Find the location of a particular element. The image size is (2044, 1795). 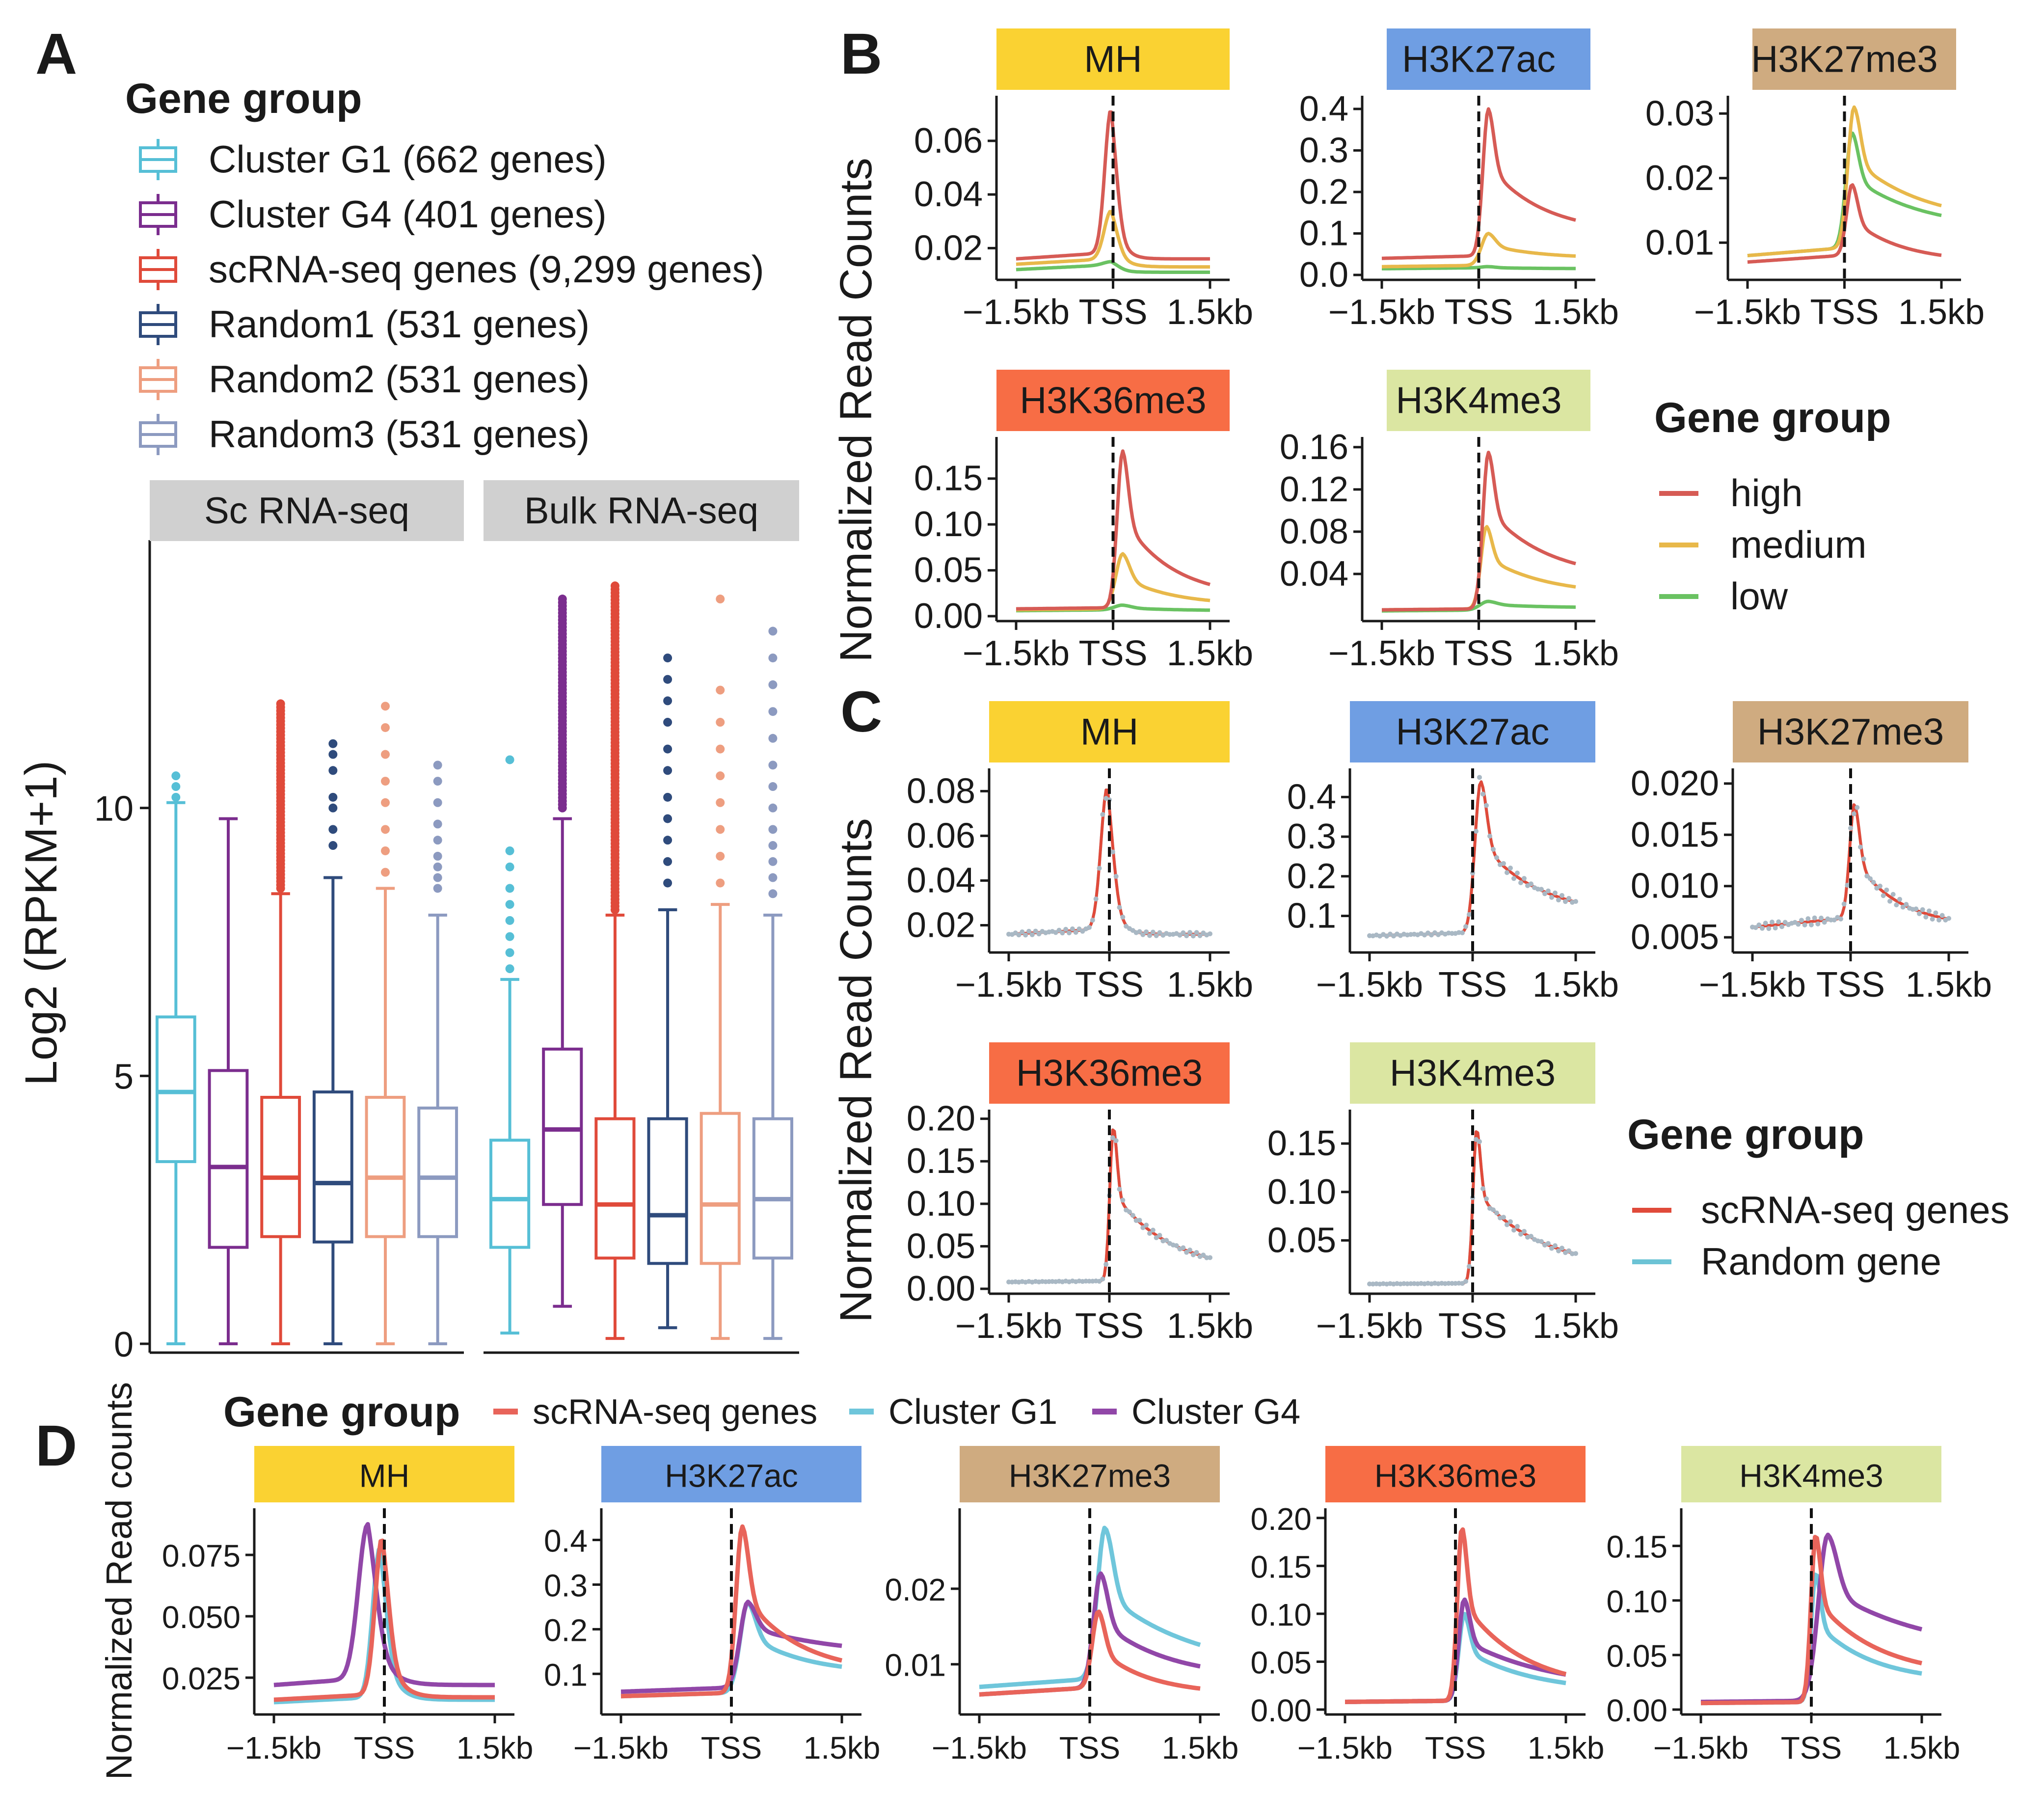

panel-c-h3k27me3-strip is located at coordinates (1850, 731).